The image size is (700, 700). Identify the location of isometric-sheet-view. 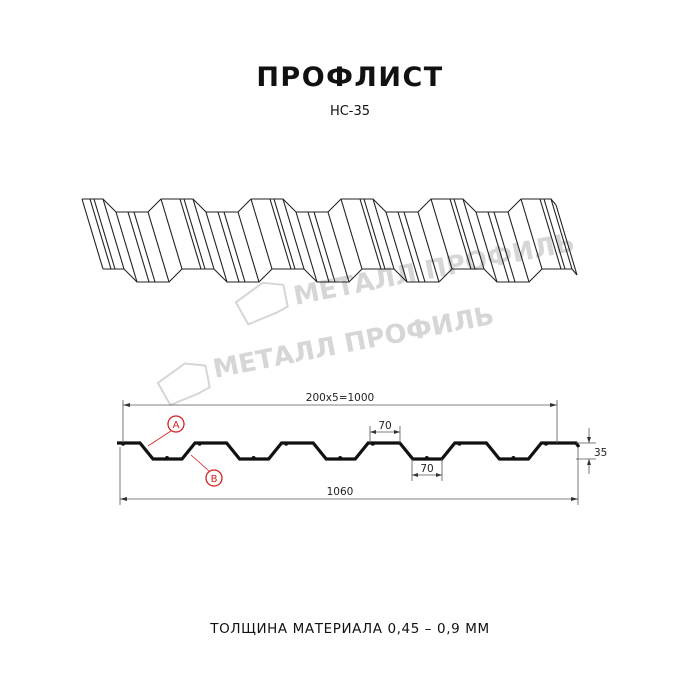
(329, 240).